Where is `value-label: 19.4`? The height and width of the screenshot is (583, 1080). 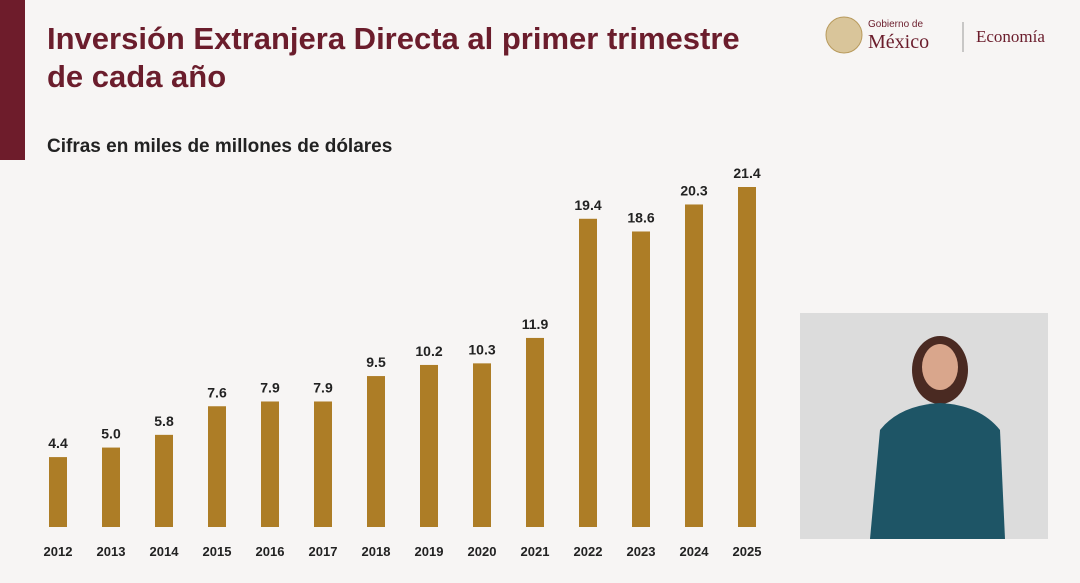
value-label: 19.4 is located at coordinates (587, 205).